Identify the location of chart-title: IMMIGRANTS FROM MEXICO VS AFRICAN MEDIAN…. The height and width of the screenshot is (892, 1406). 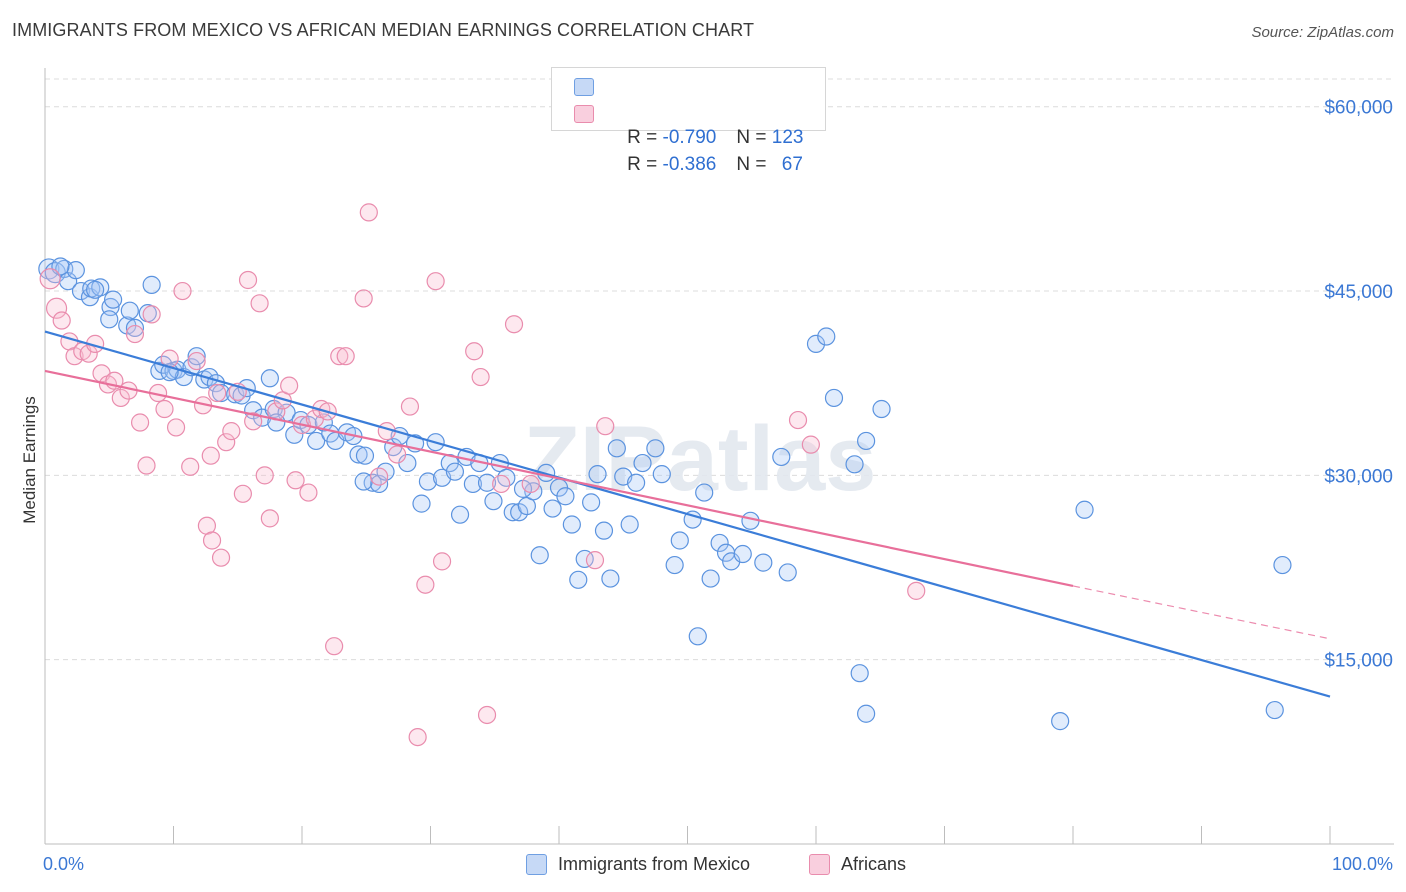
(383, 30).